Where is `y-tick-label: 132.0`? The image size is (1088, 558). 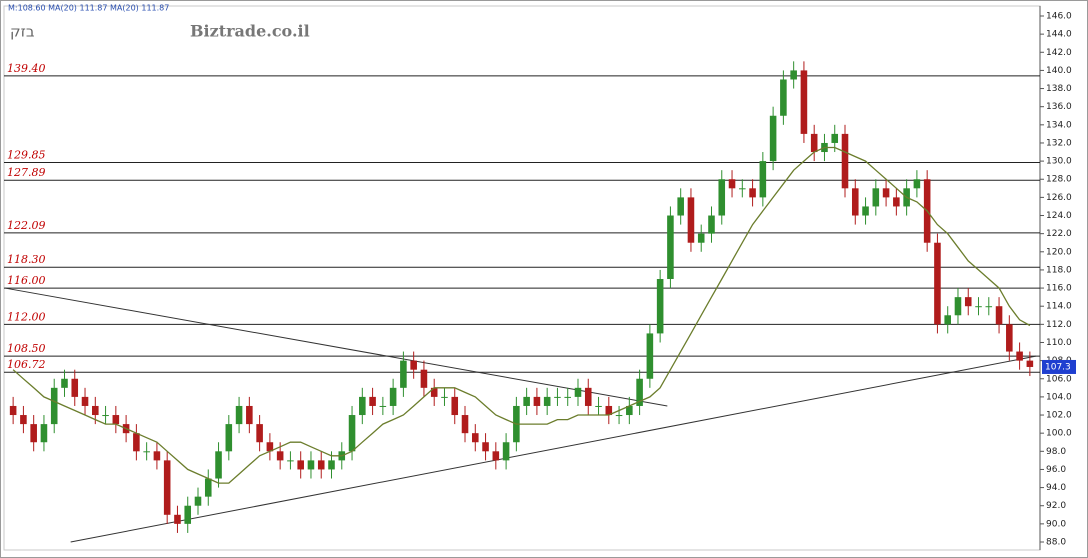 y-tick-label: 132.0 is located at coordinates (1059, 143).